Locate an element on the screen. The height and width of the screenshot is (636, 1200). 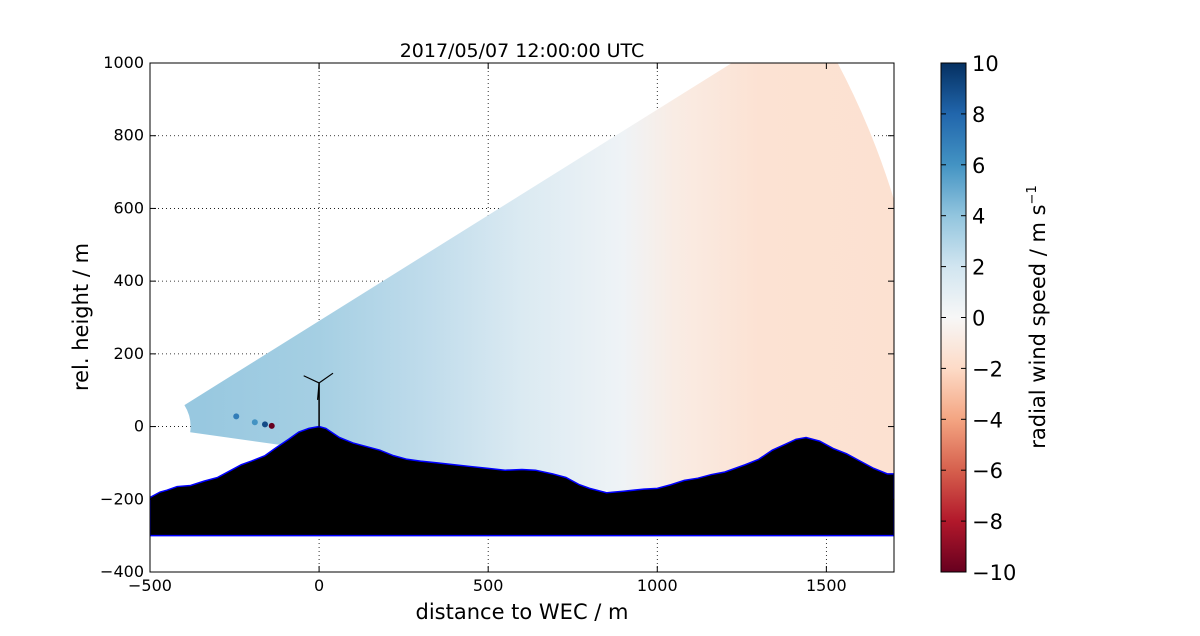
colorbar-tick-label: 2 is located at coordinates (978, 268).